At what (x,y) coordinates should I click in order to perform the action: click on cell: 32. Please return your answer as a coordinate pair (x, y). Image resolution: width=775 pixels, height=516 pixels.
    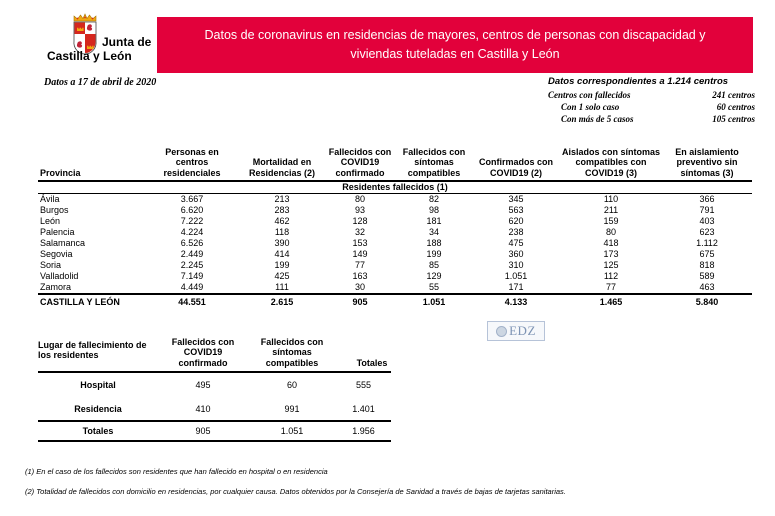
    Looking at the image, I should click on (359, 232).